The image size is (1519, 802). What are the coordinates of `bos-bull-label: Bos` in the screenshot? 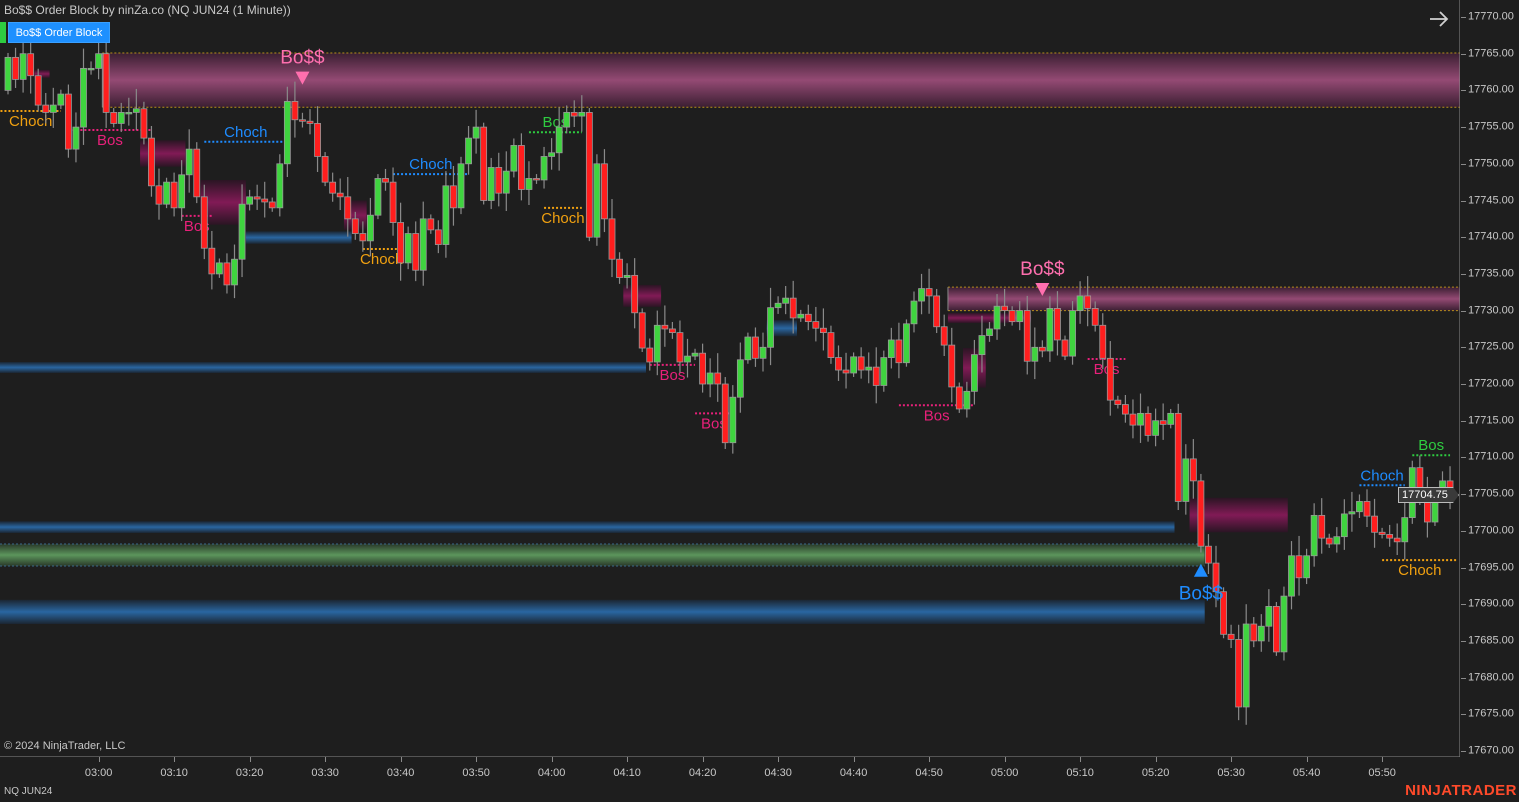 It's located at (1431, 445).